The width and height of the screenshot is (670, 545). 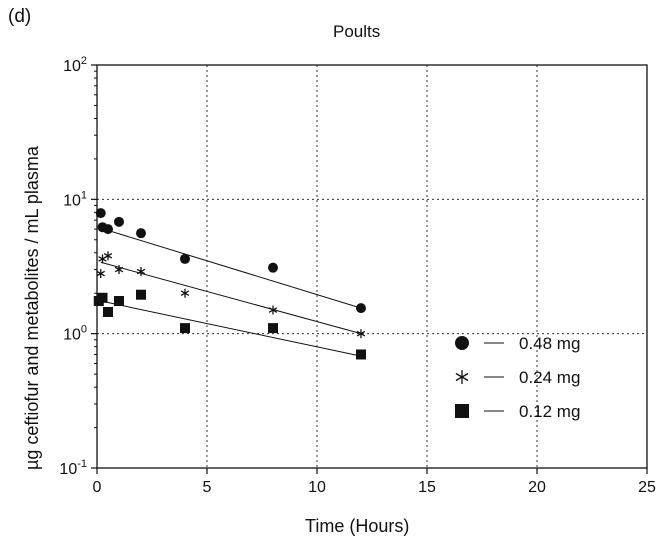 I want to click on legend-label-2: 0.12 mg, so click(x=549, y=411).